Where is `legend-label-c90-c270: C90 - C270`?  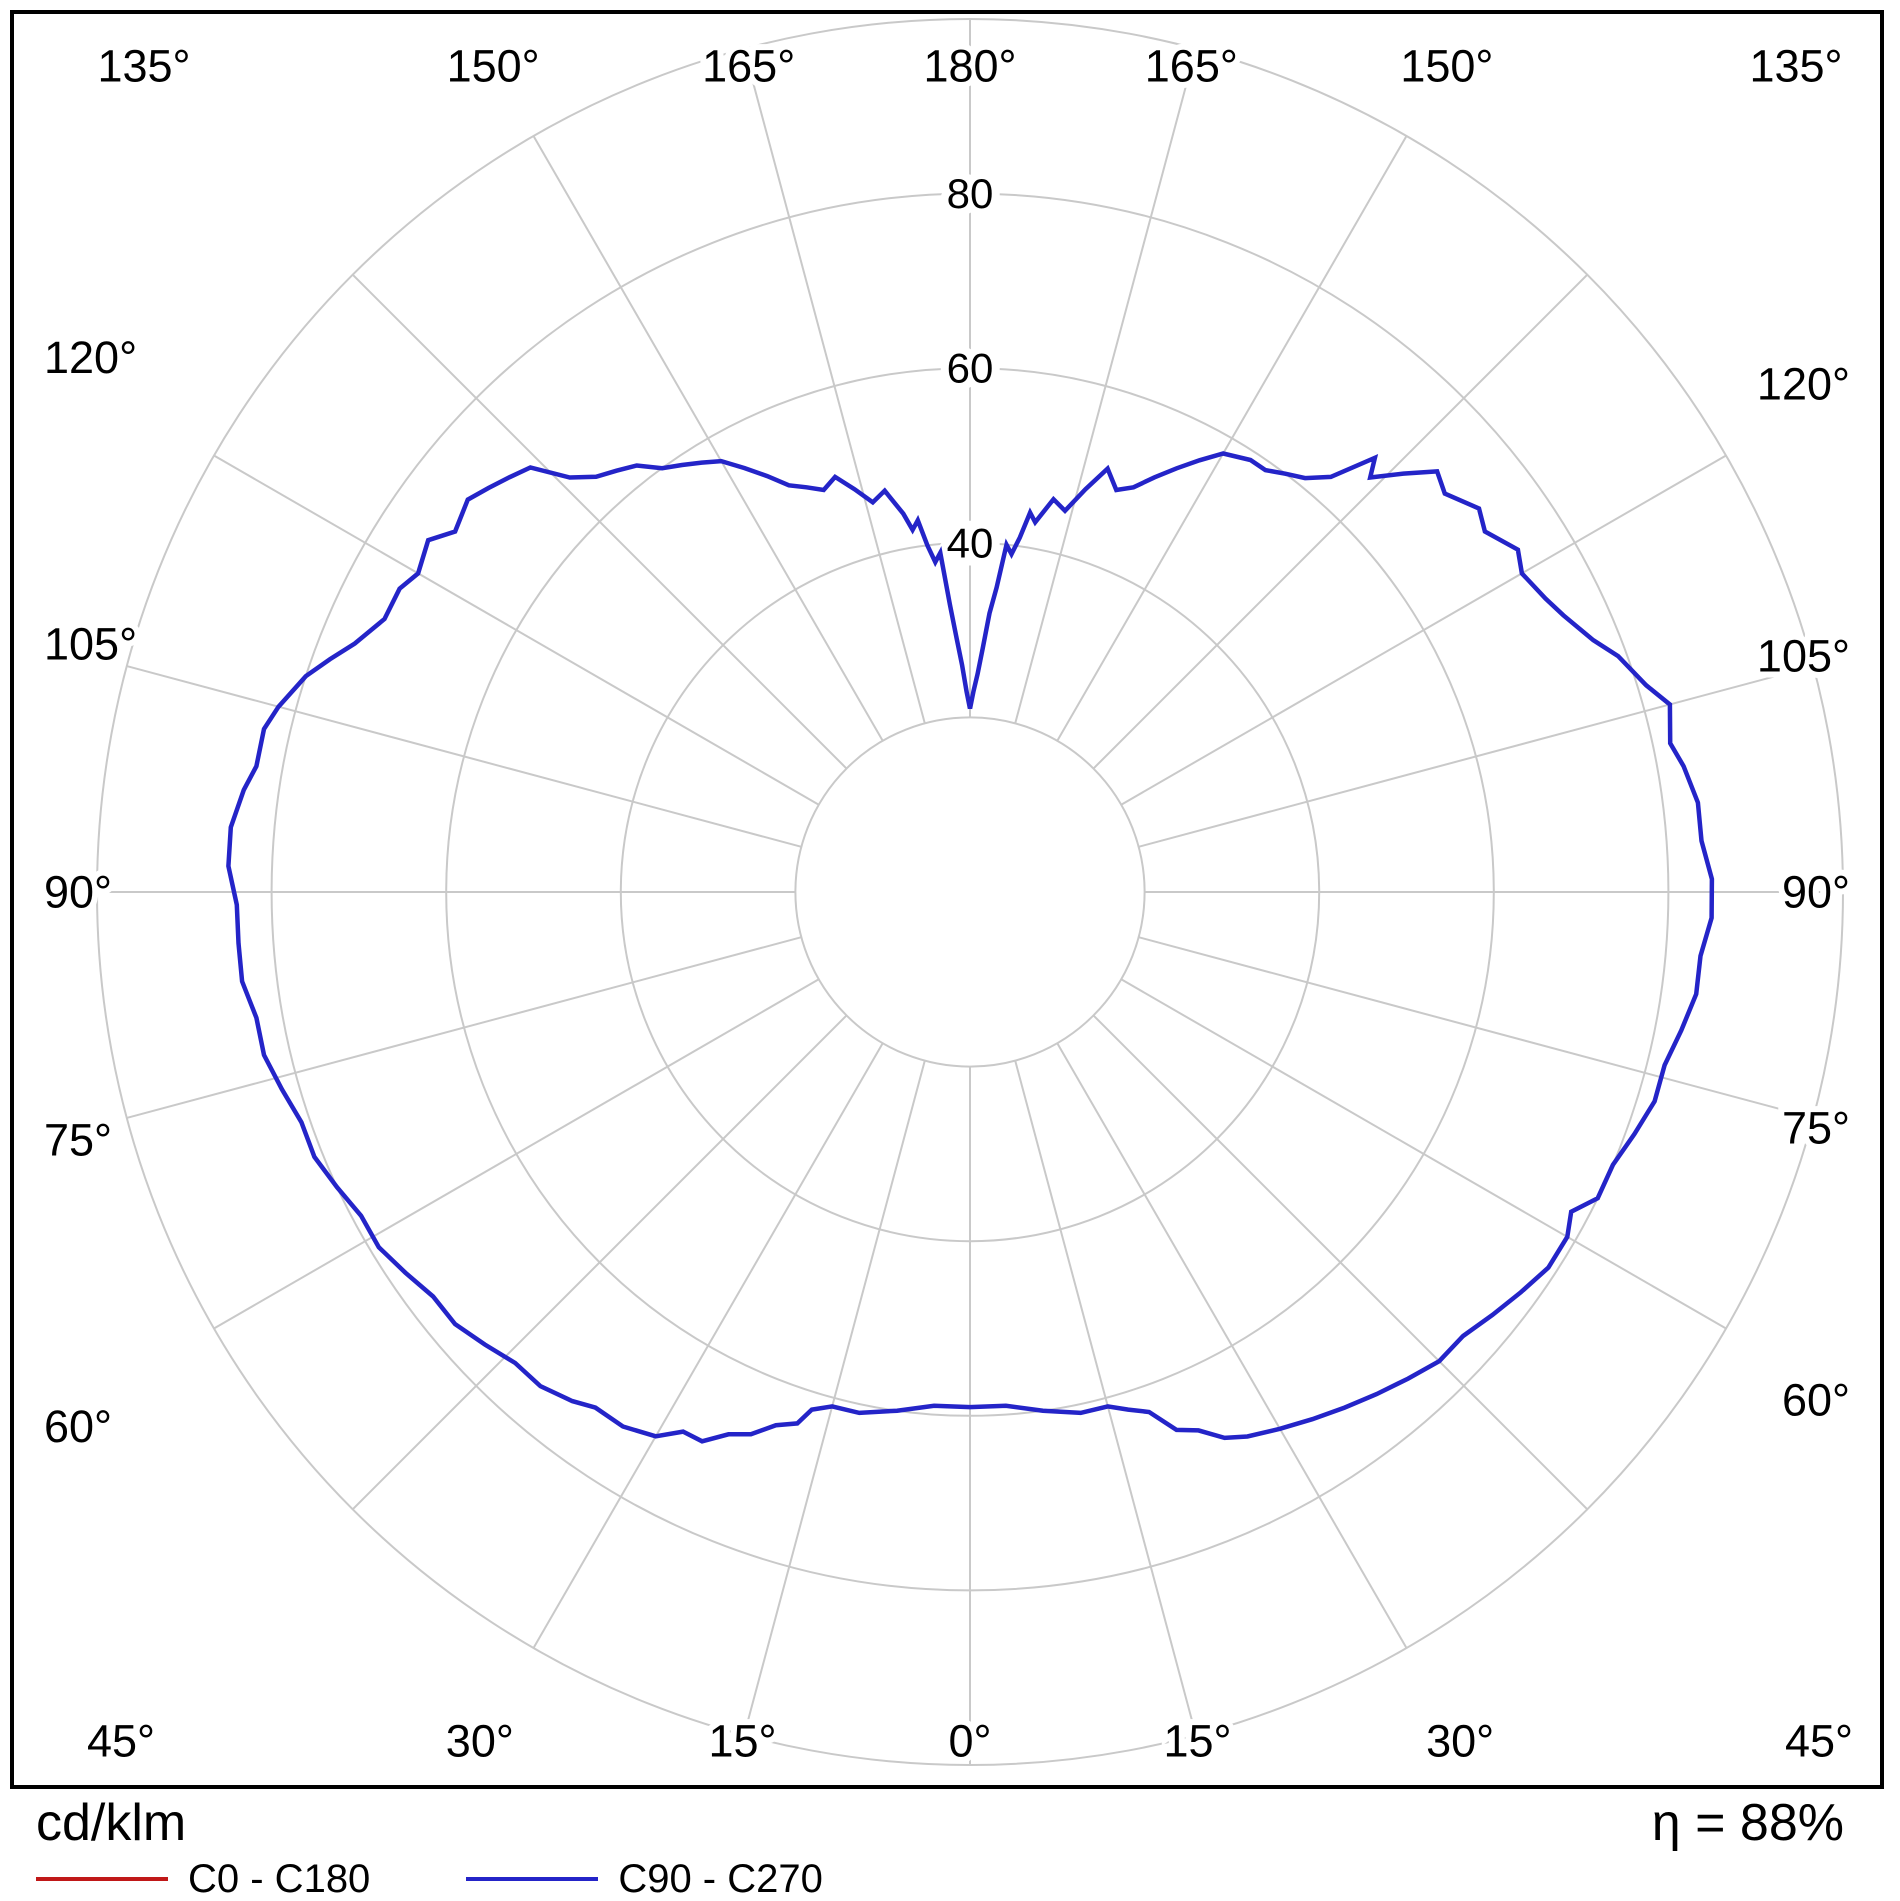
legend-label-c90-c270: C90 - C270 is located at coordinates (720, 1879).